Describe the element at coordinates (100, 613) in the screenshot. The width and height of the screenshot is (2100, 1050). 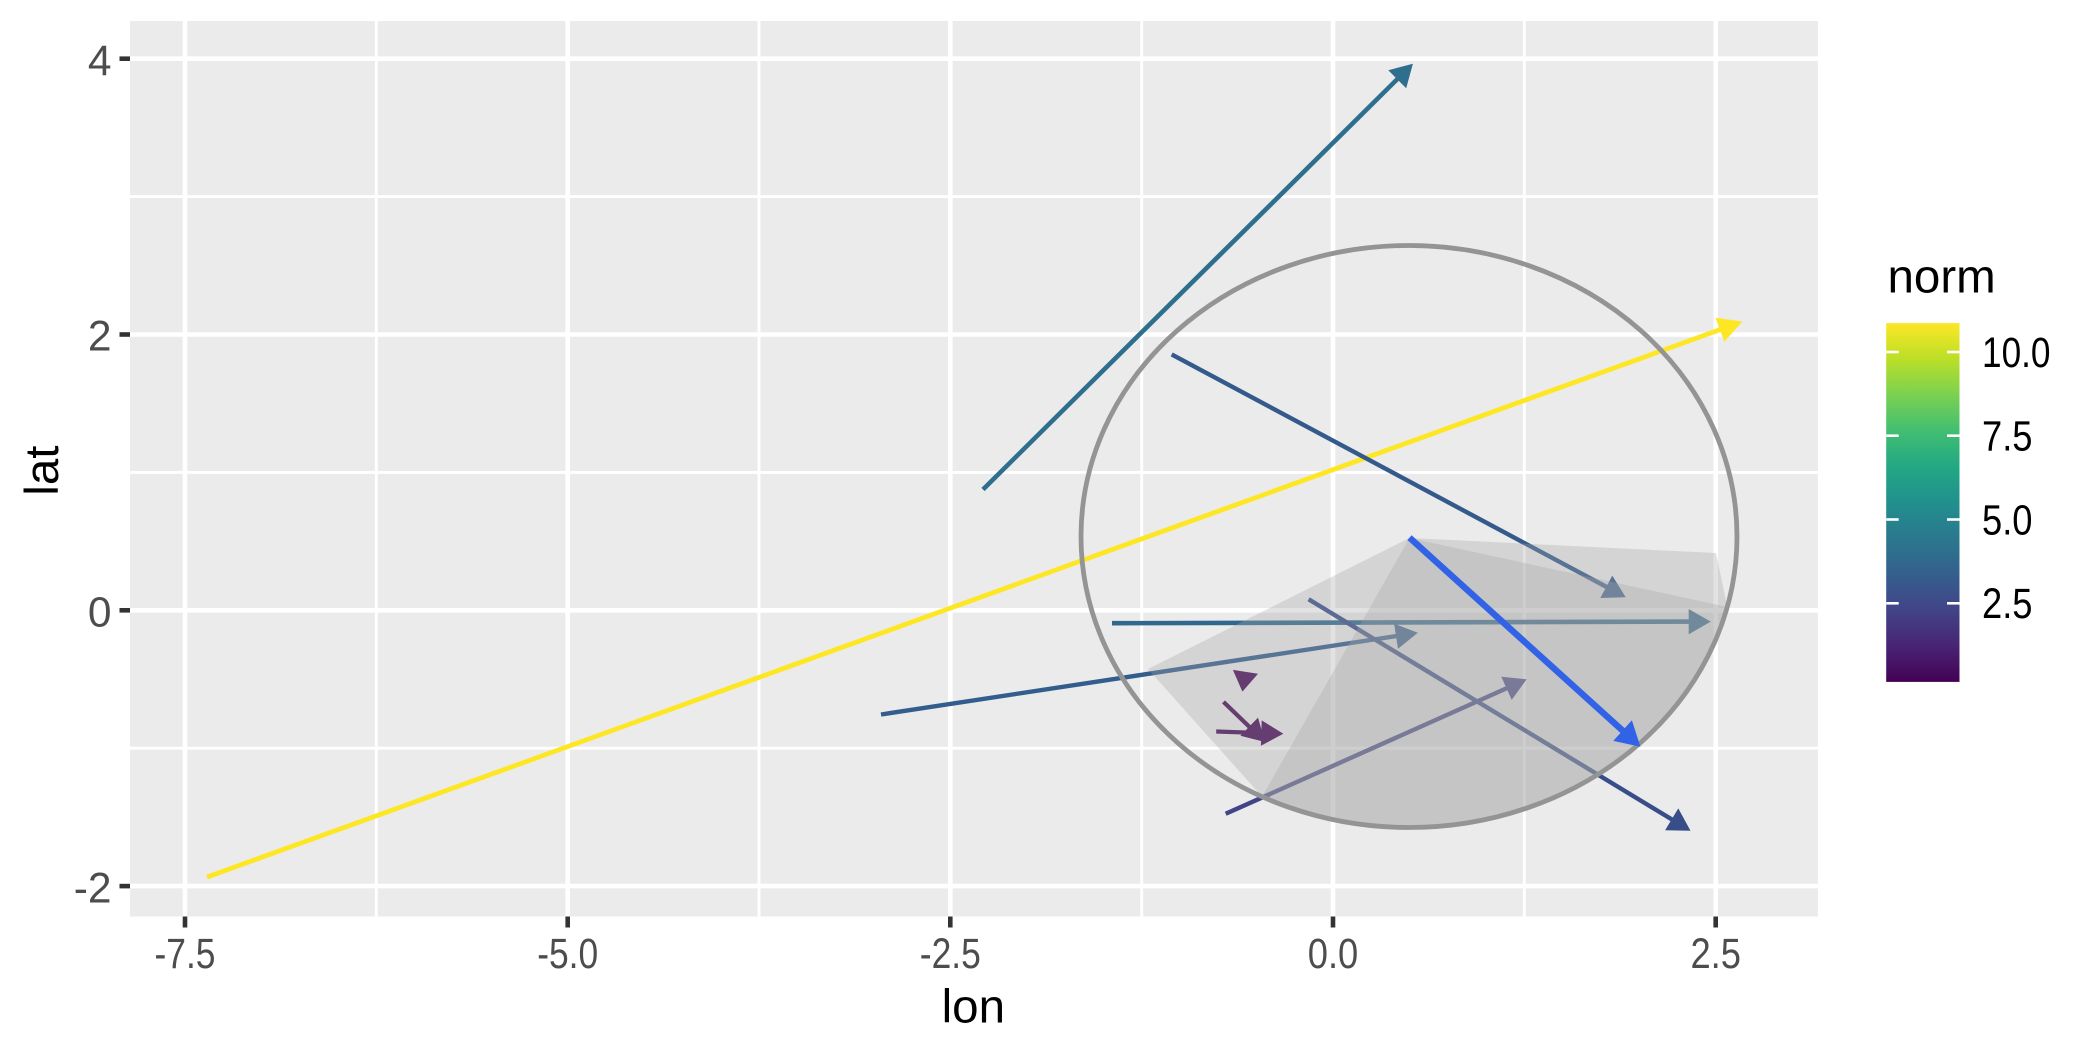
I see `svg-text: 0` at that location.